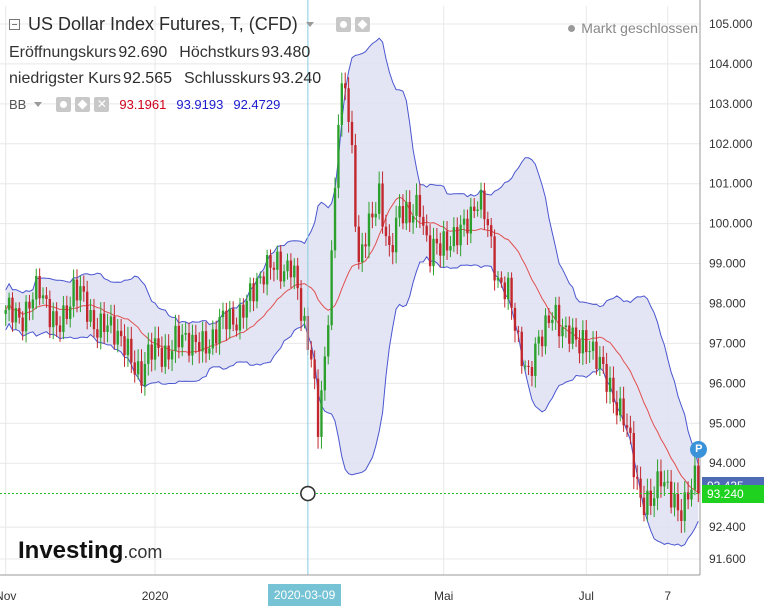 This screenshot has width=764, height=611. I want to click on chevron-down-icon, so click(309, 24).